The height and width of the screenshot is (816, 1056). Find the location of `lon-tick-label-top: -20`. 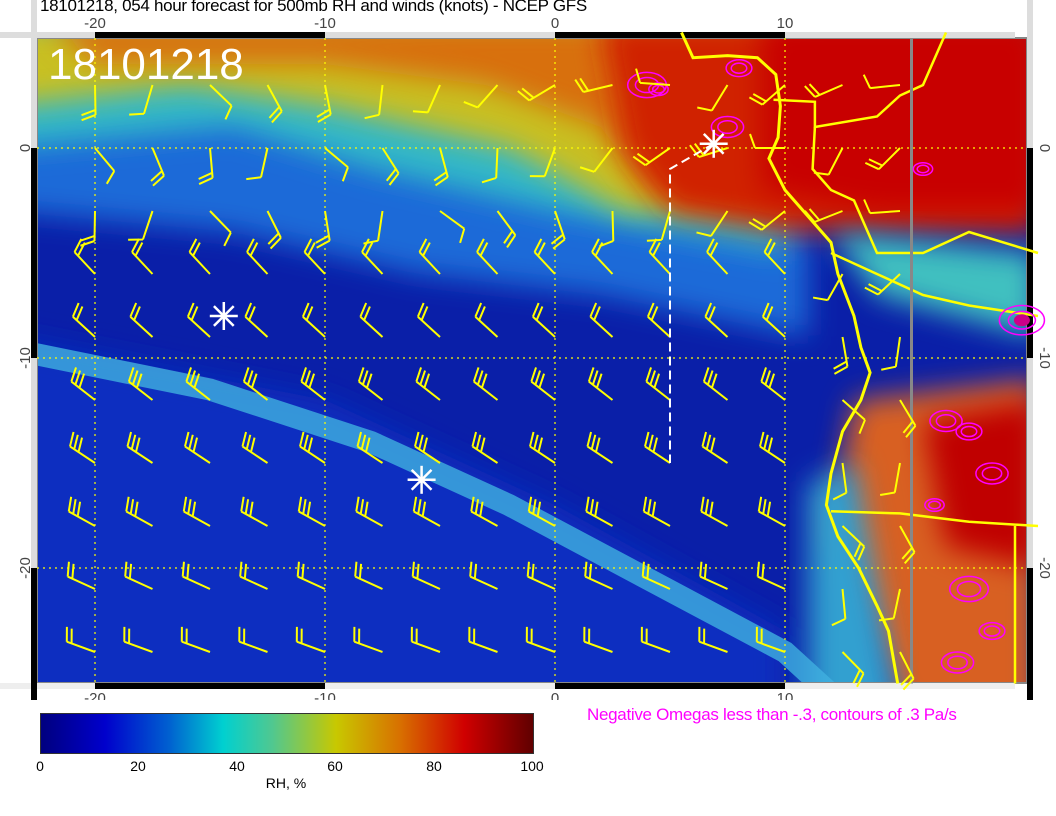

lon-tick-label-top: -20 is located at coordinates (95, 23).